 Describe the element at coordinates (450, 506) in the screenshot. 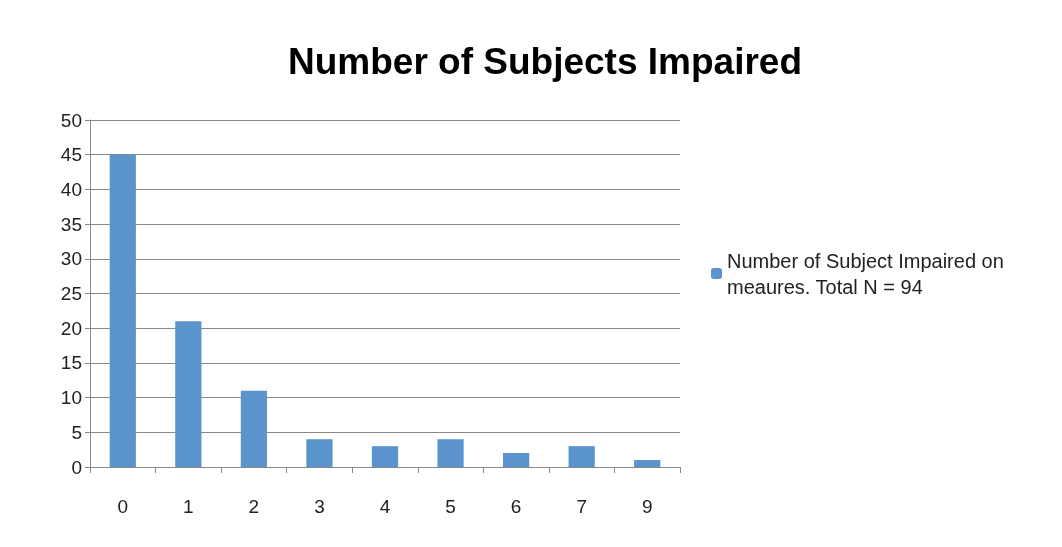

I see `x-tick-label: 5` at that location.